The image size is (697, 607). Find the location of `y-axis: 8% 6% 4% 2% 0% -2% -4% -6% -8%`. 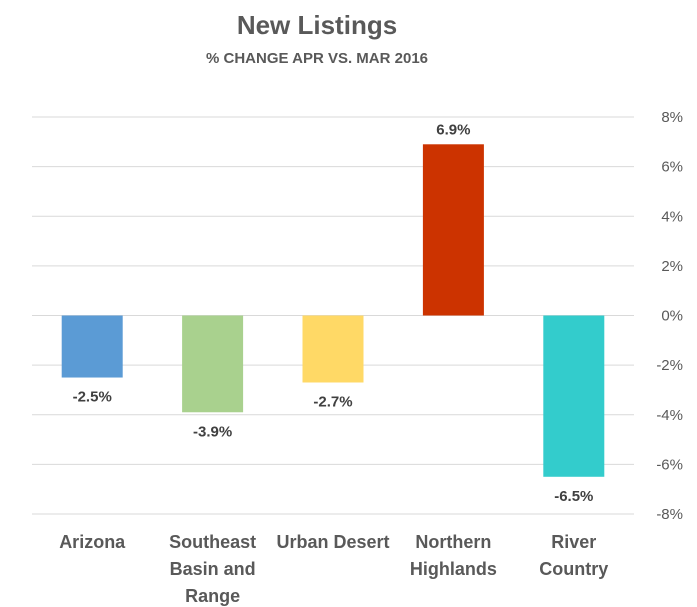

y-axis: 8% 6% 4% 2% 0% -2% -4% -6% -8% is located at coordinates (669, 316).